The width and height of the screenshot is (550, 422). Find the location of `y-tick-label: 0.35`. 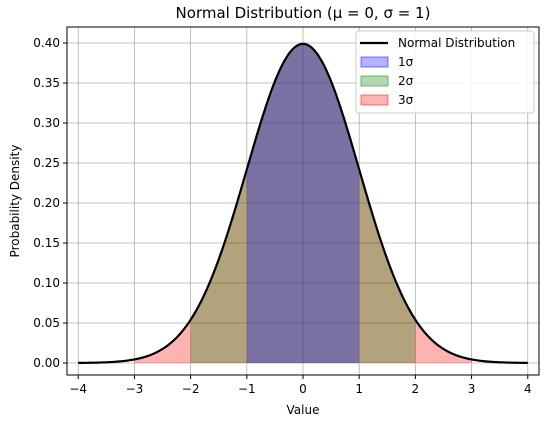

y-tick-label: 0.35 is located at coordinates (46, 83).